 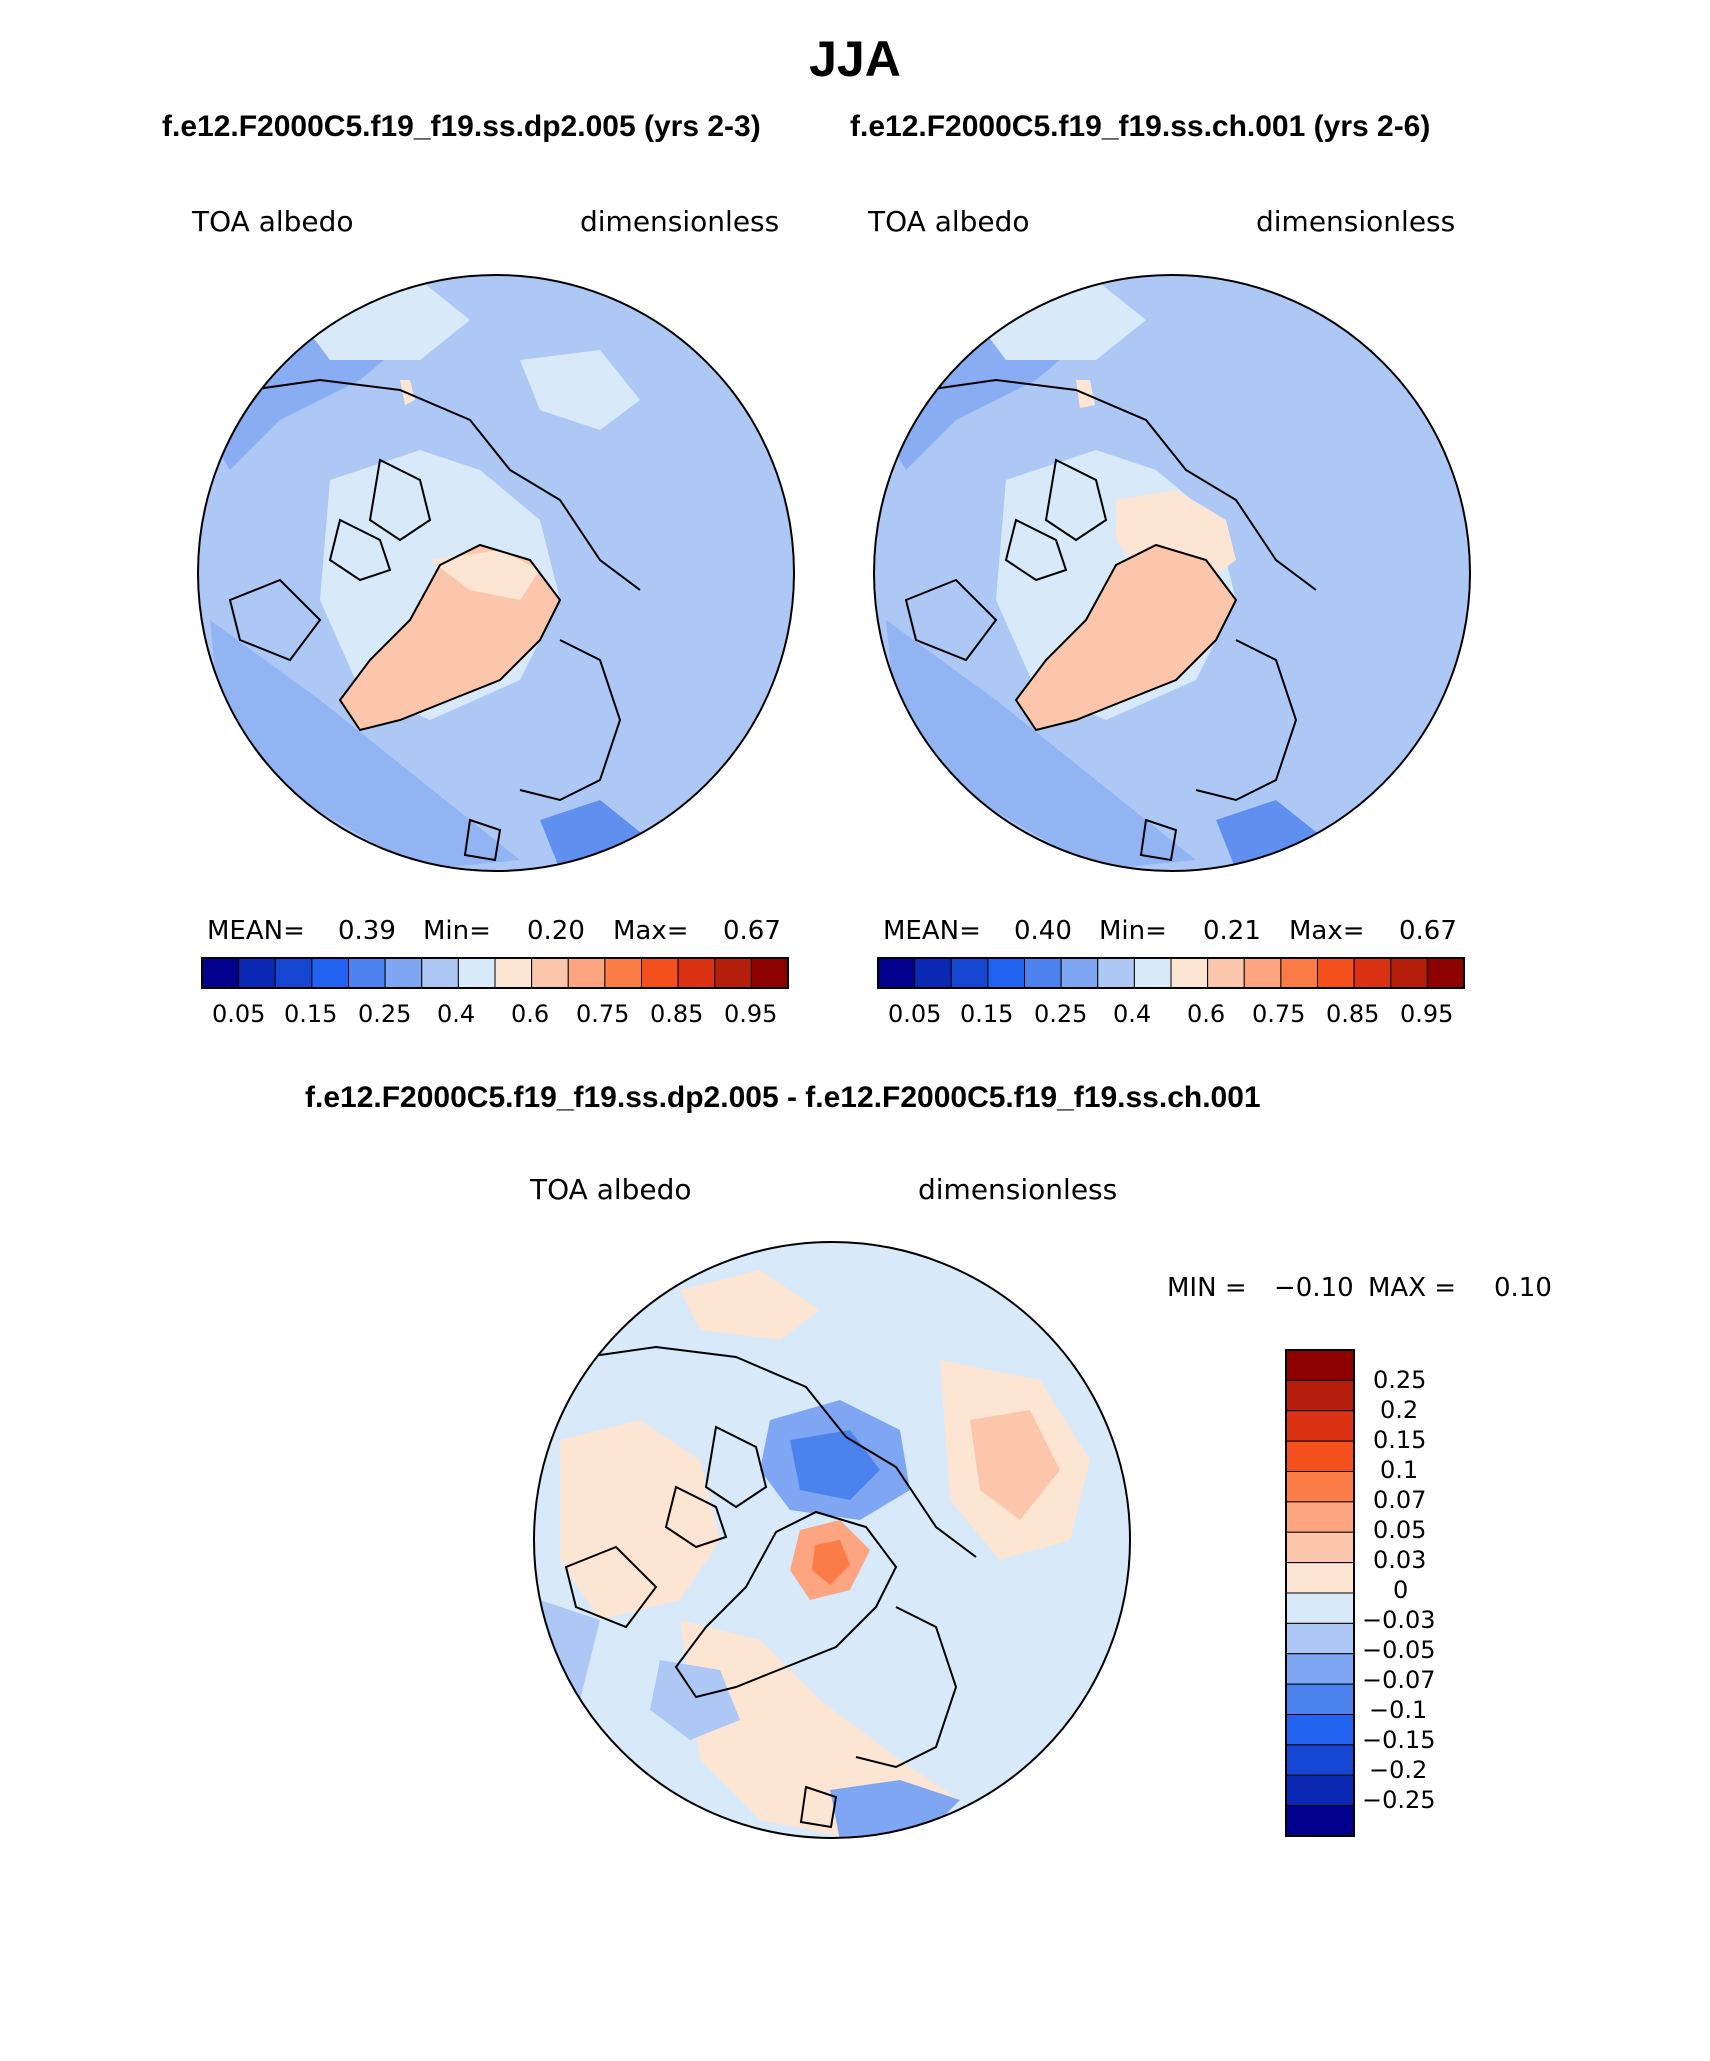 What do you see at coordinates (1207, 1288) in the screenshot?
I see `diff-min-label: MIN =` at bounding box center [1207, 1288].